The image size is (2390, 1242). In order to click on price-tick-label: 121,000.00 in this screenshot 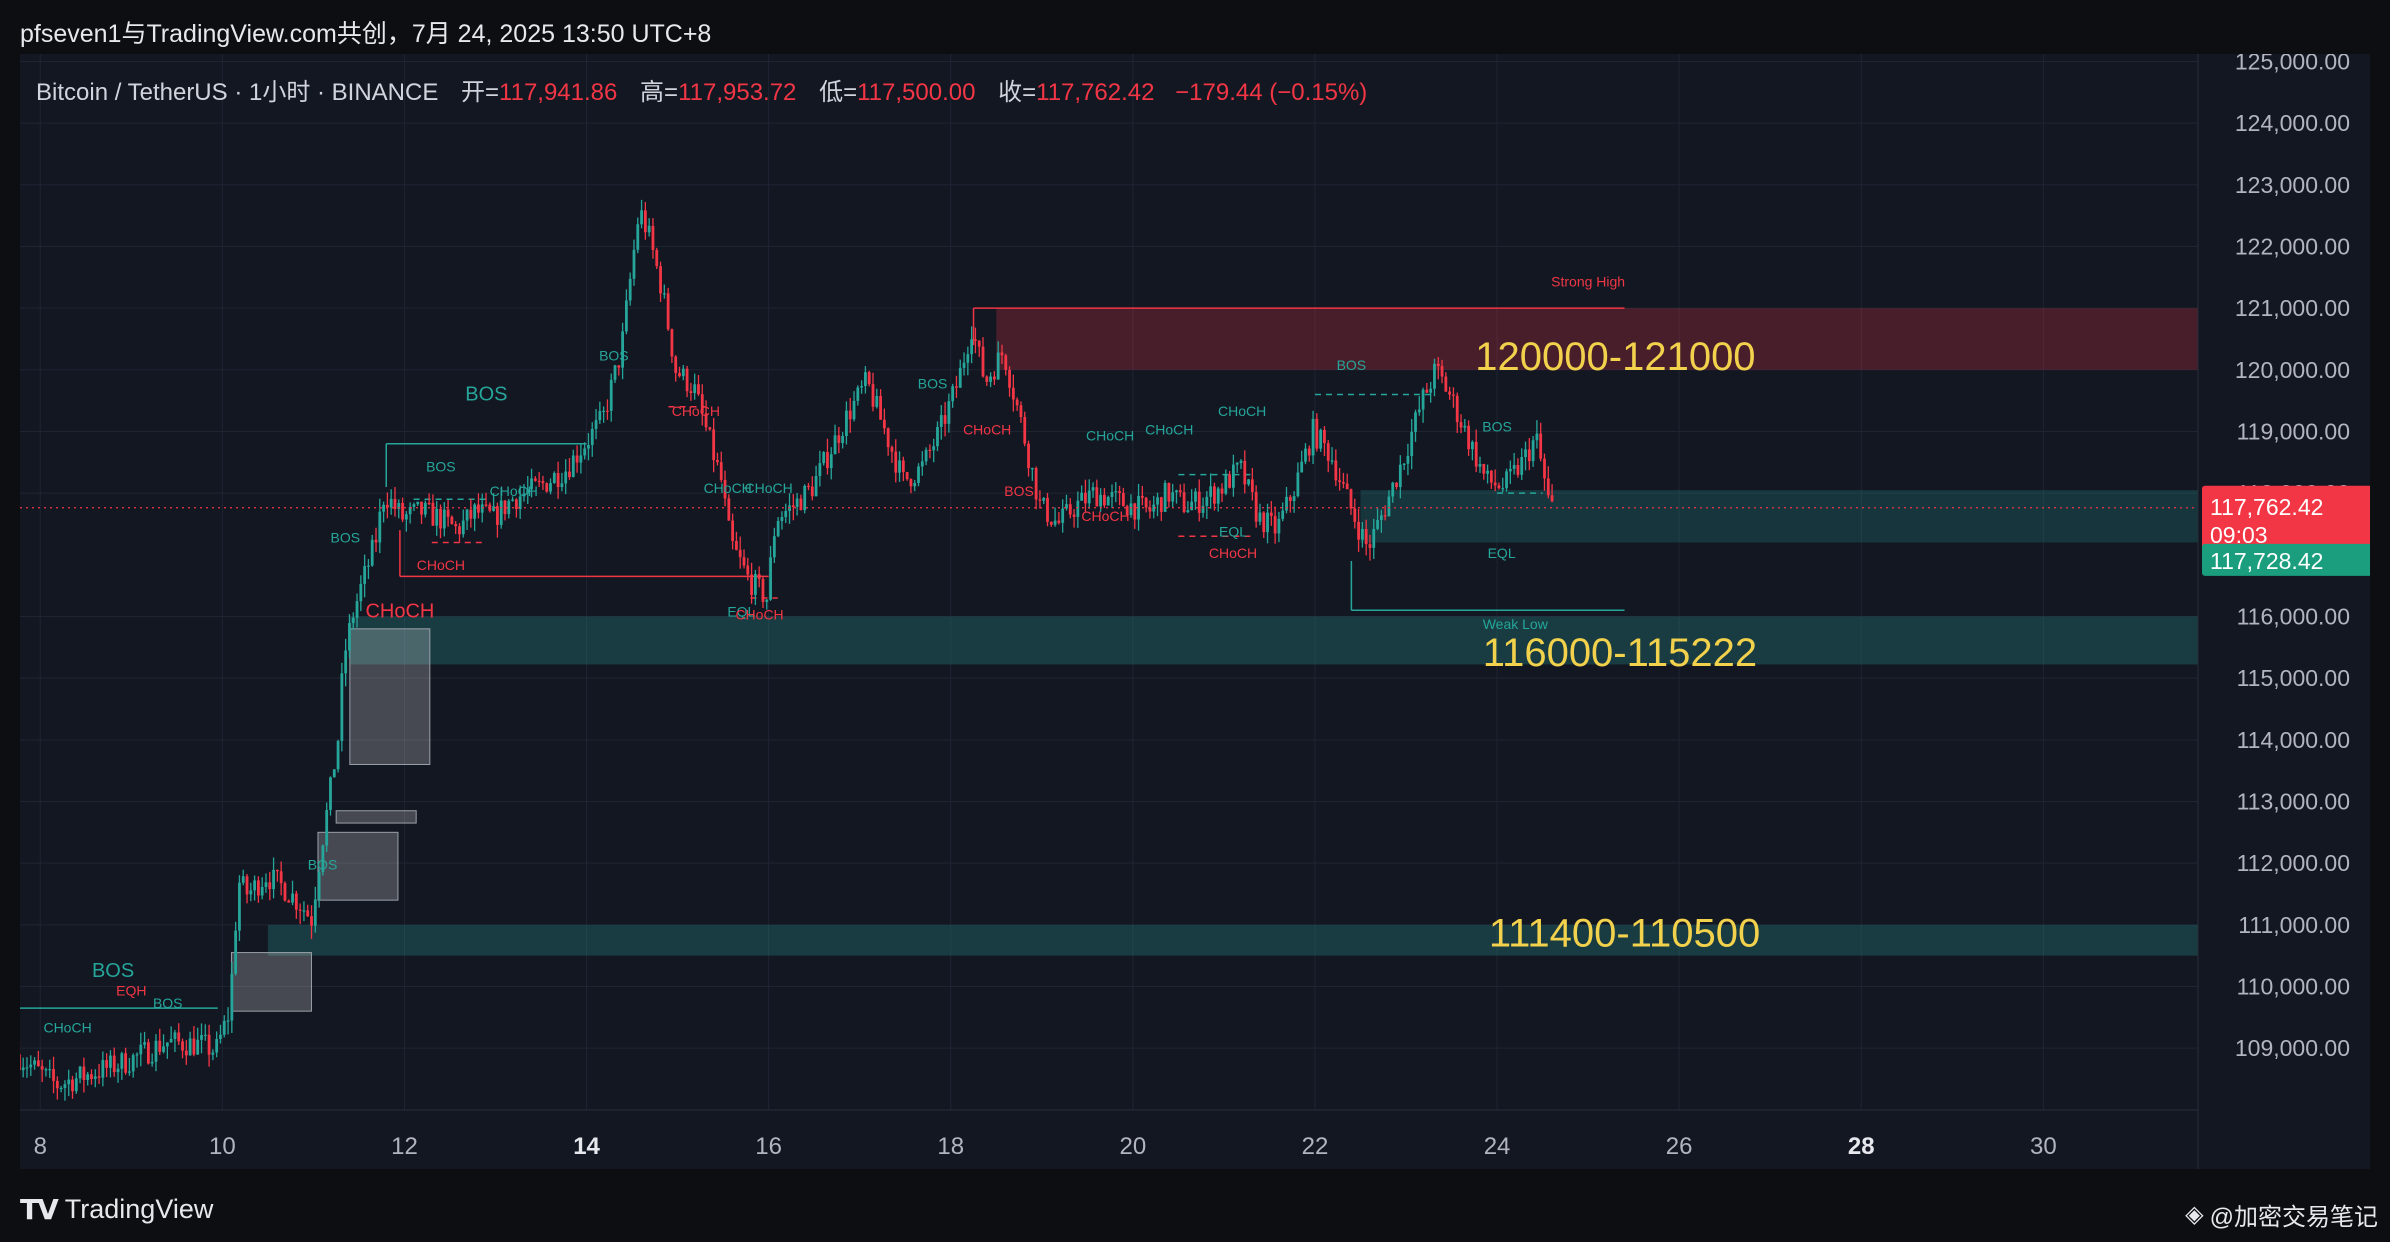, I will do `click(2292, 308)`.